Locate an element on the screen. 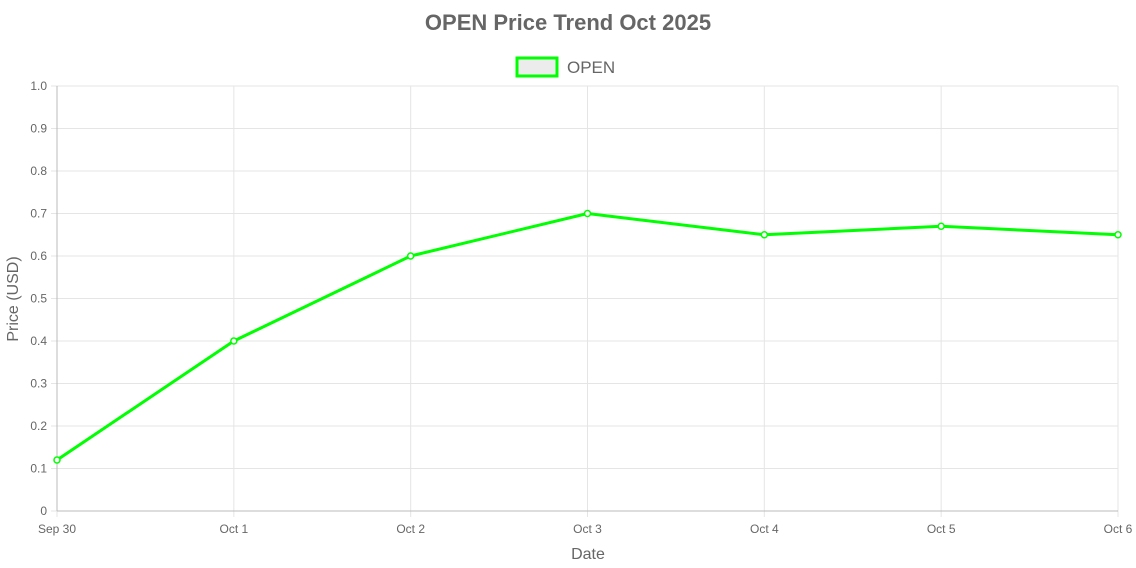  y-tick-label: 0.1 is located at coordinates (38, 469).